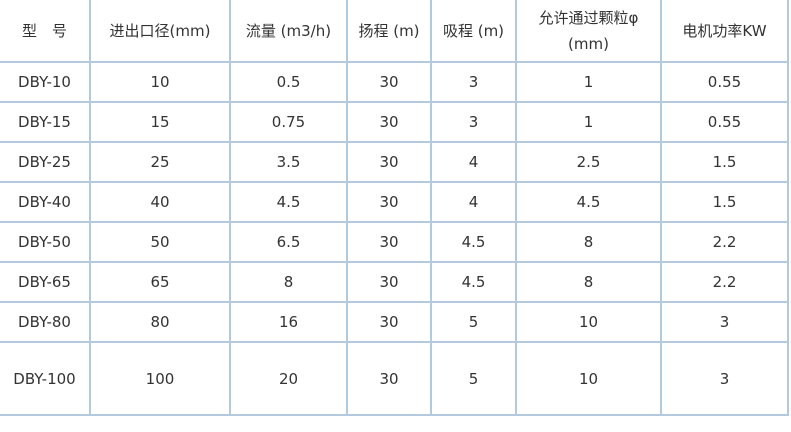  What do you see at coordinates (45, 378) in the screenshot?
I see `model-cell: DBY-100` at bounding box center [45, 378].